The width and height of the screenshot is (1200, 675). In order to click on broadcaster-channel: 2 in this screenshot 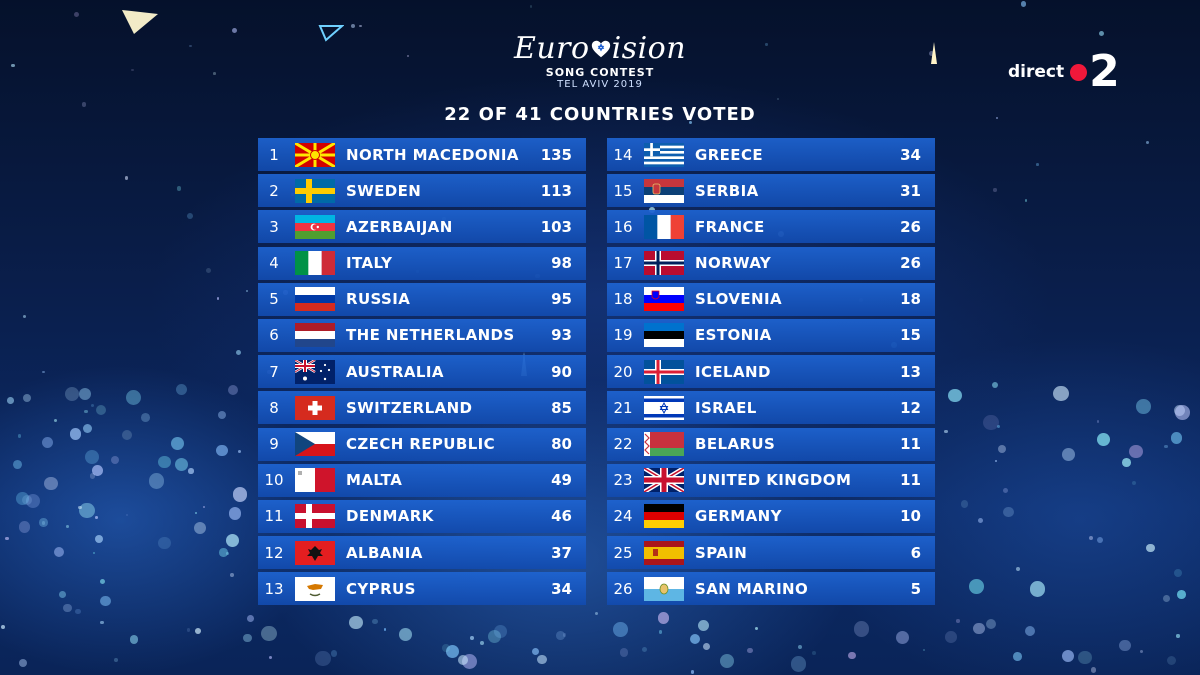, I will do `click(1104, 71)`.